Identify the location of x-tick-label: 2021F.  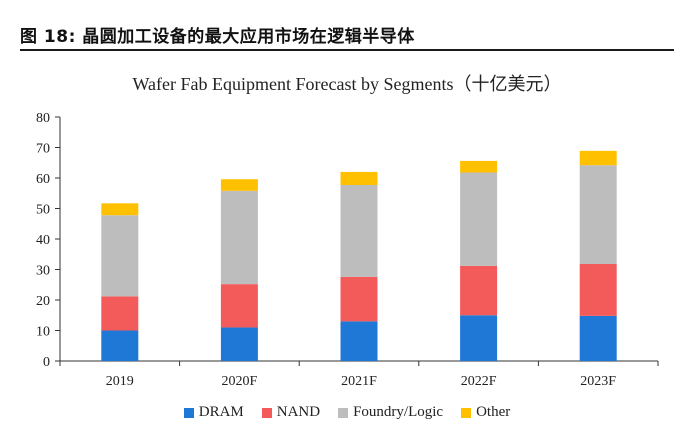
(359, 381).